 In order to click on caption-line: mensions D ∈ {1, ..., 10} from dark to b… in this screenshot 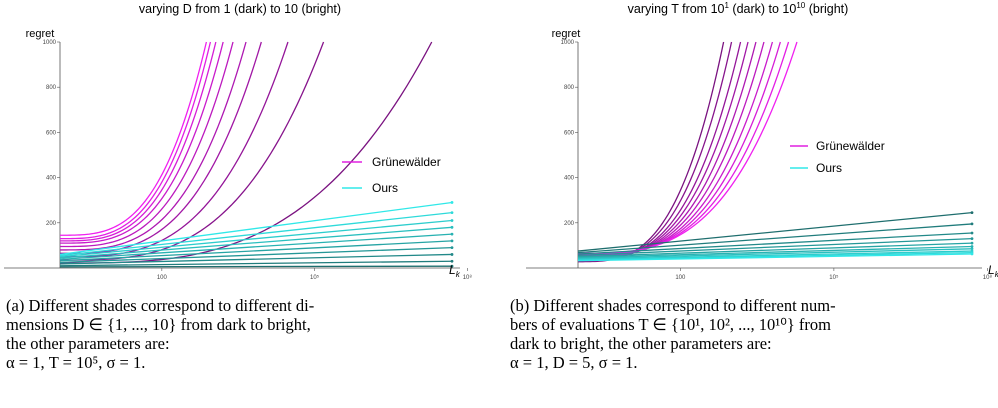, I will do `click(158, 324)`.